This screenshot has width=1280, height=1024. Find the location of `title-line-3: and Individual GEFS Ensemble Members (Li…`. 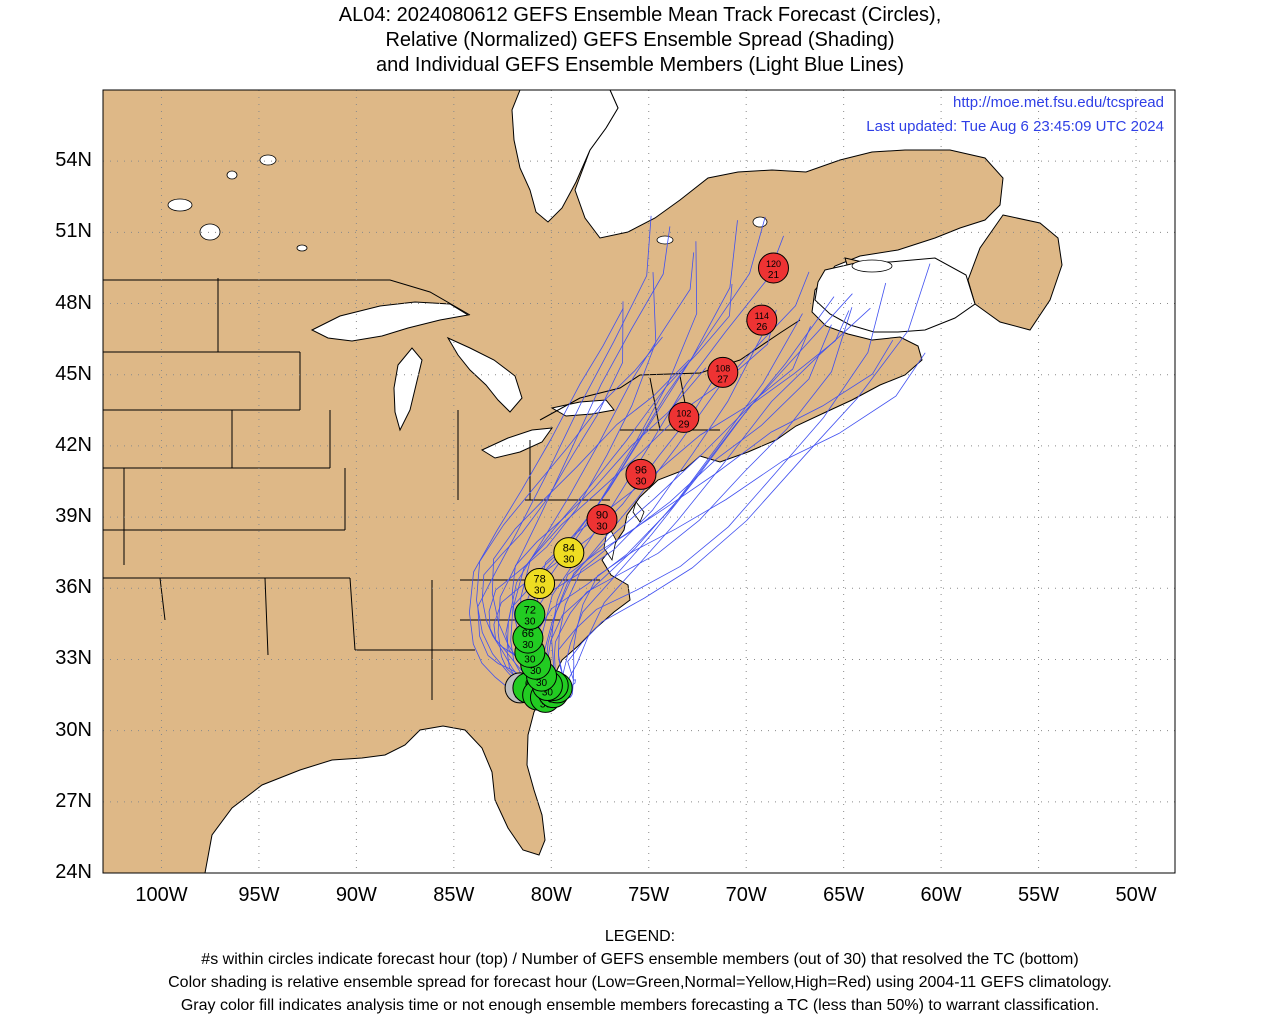

title-line-3: and Individual GEFS Ensemble Members (Li… is located at coordinates (640, 65).